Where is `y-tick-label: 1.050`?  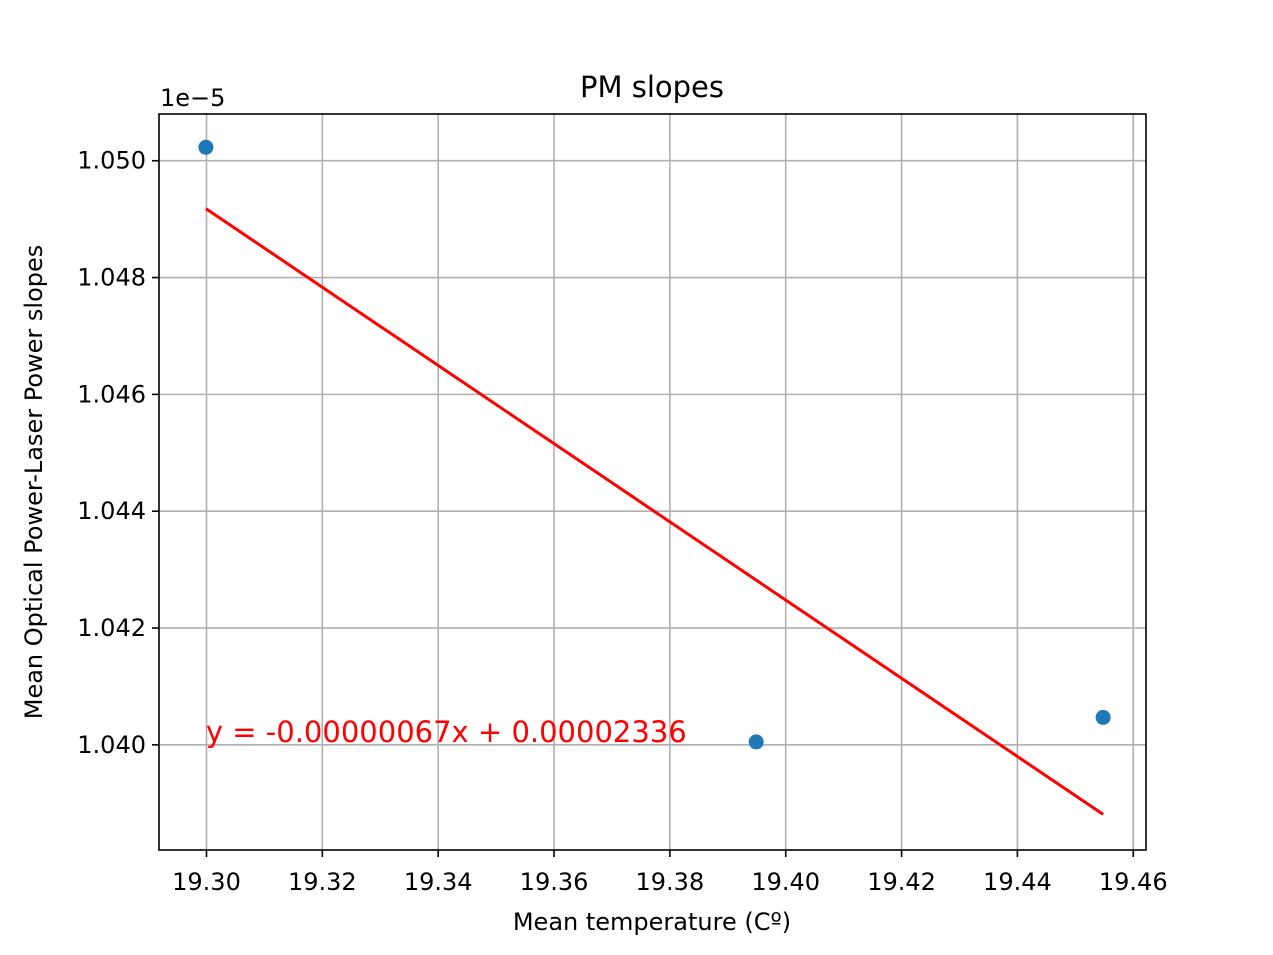 y-tick-label: 1.050 is located at coordinates (111, 161).